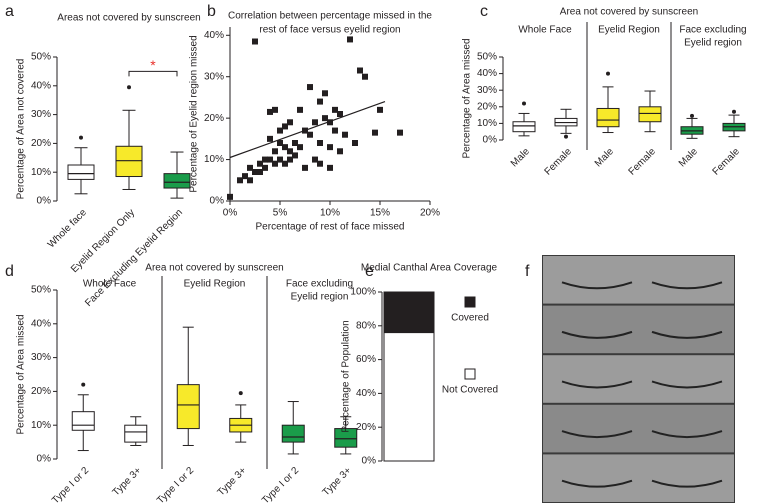 The height and width of the screenshot is (503, 759). Describe the element at coordinates (9, 11) in the screenshot. I see `panel-letter: a` at that location.